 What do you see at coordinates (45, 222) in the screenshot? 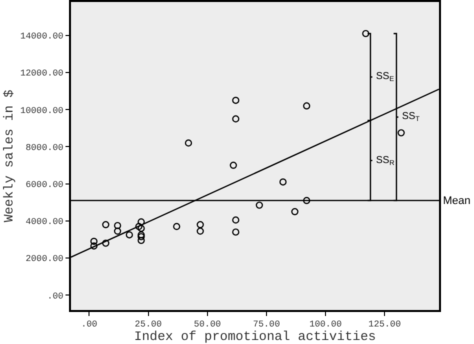
I see `y-tick-label: 4000.00` at bounding box center [45, 222].